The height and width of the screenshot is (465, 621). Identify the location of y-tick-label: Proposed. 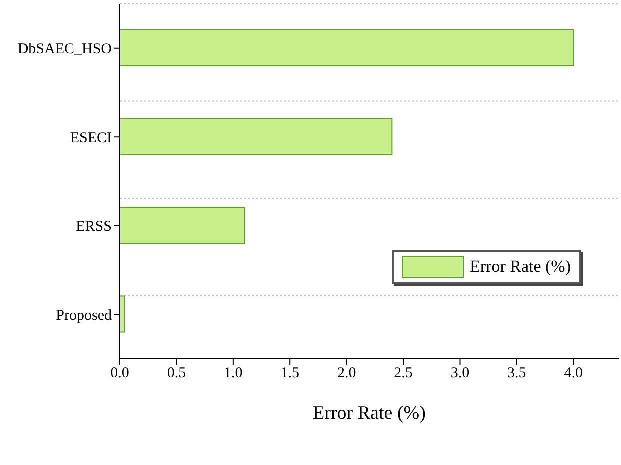
(84, 316).